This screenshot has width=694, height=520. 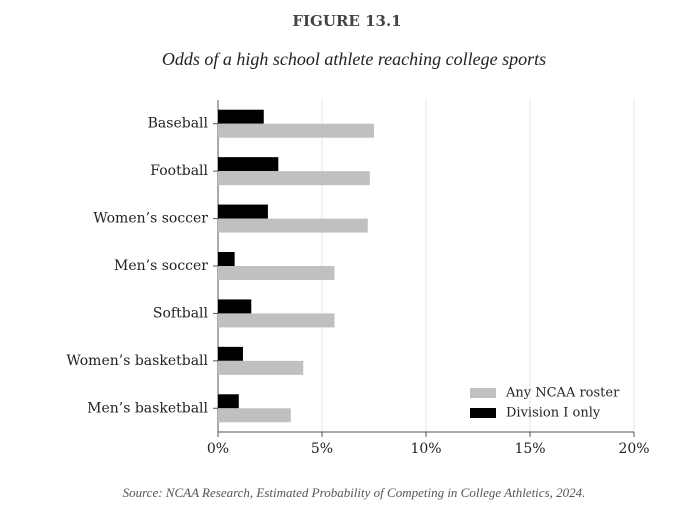 I want to click on y-tick-label: Men’s basketball, so click(x=147, y=408).